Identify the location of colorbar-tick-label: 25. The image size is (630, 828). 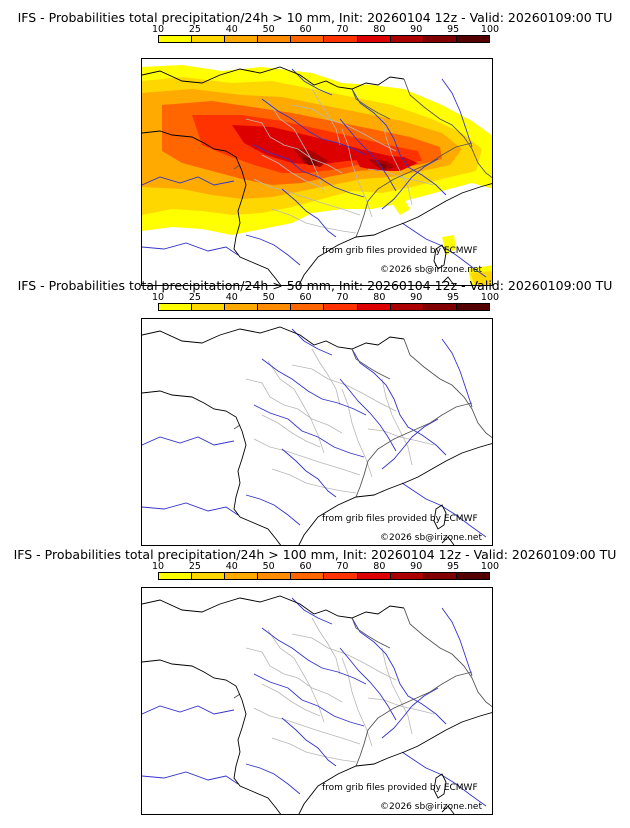
(194, 29).